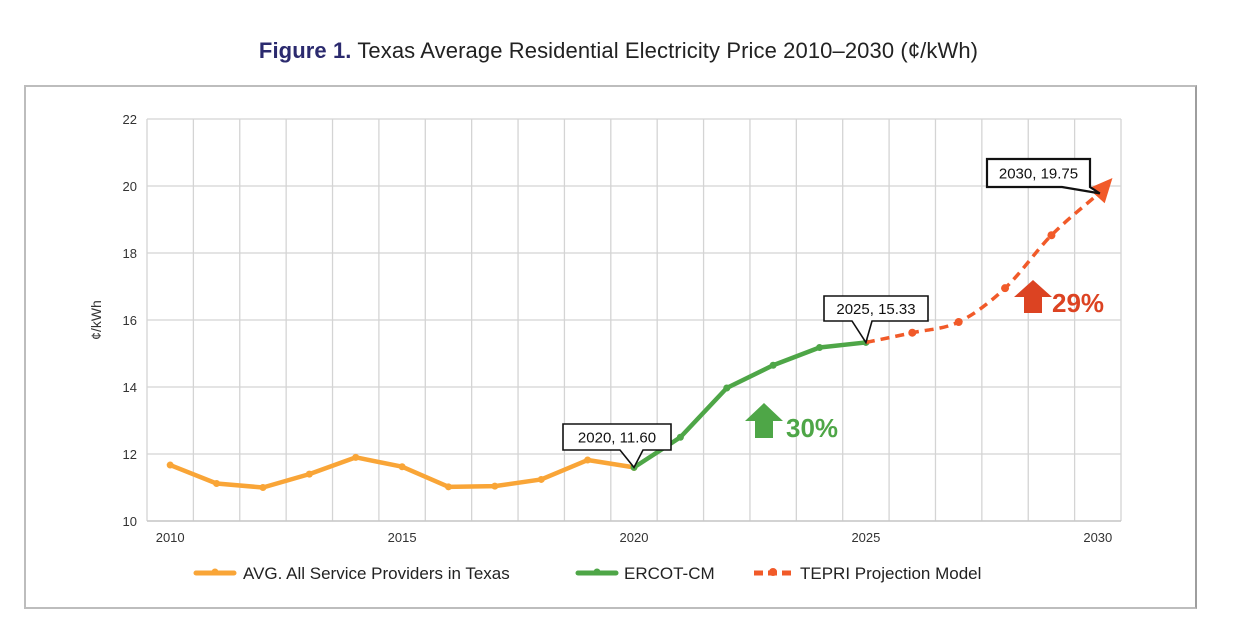 The image size is (1237, 630). Describe the element at coordinates (130, 387) in the screenshot. I see `y-tick-label: 14` at that location.